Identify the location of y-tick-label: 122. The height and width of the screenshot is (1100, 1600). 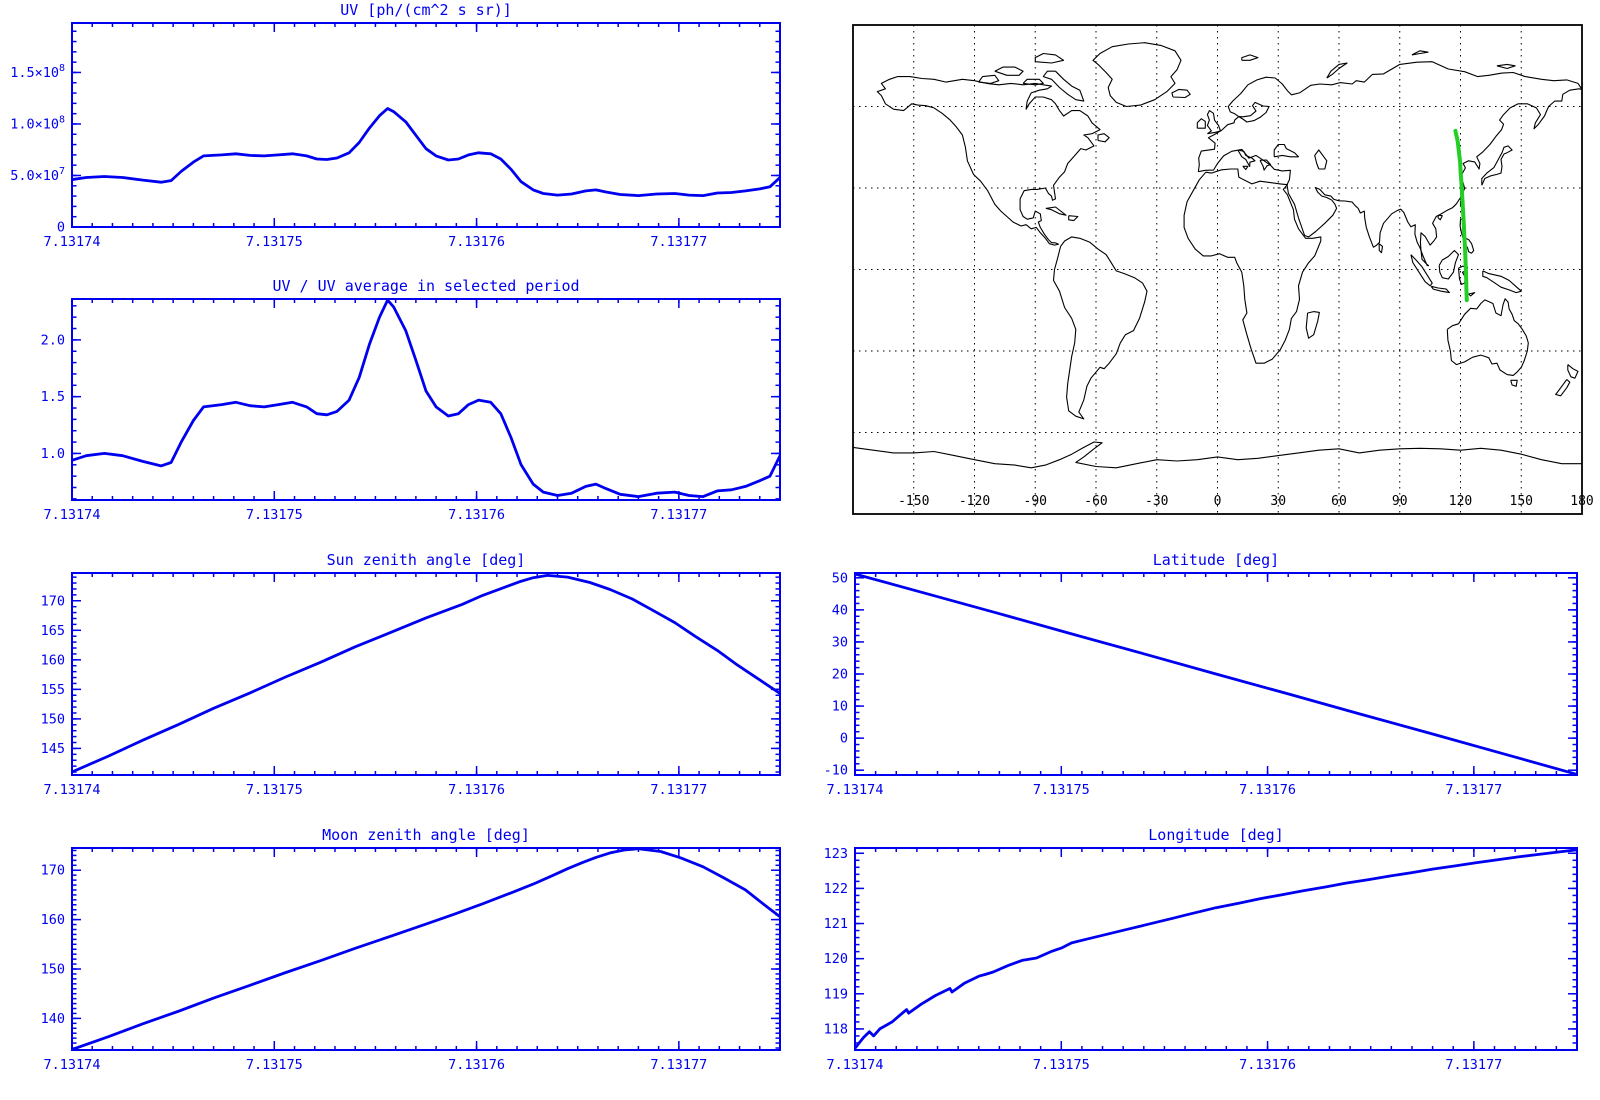
(836, 889).